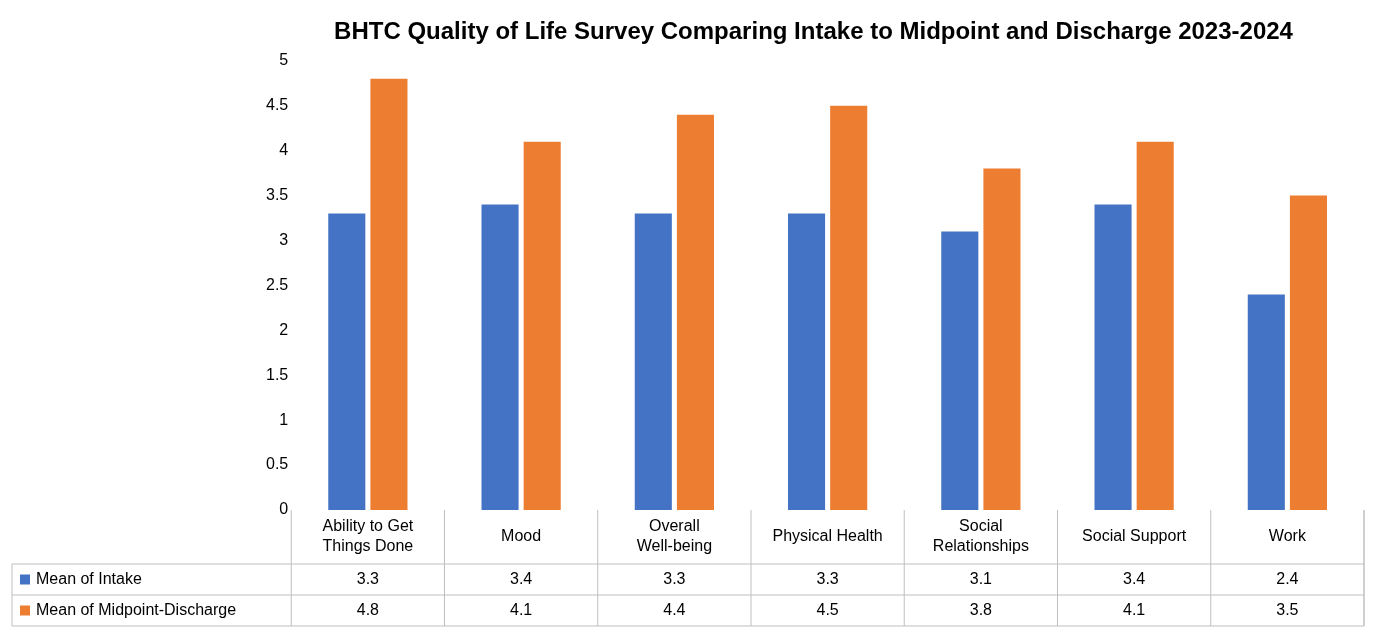 Image resolution: width=1382 pixels, height=635 pixels. Describe the element at coordinates (277, 105) in the screenshot. I see `y-tick-label: 4.5` at that location.